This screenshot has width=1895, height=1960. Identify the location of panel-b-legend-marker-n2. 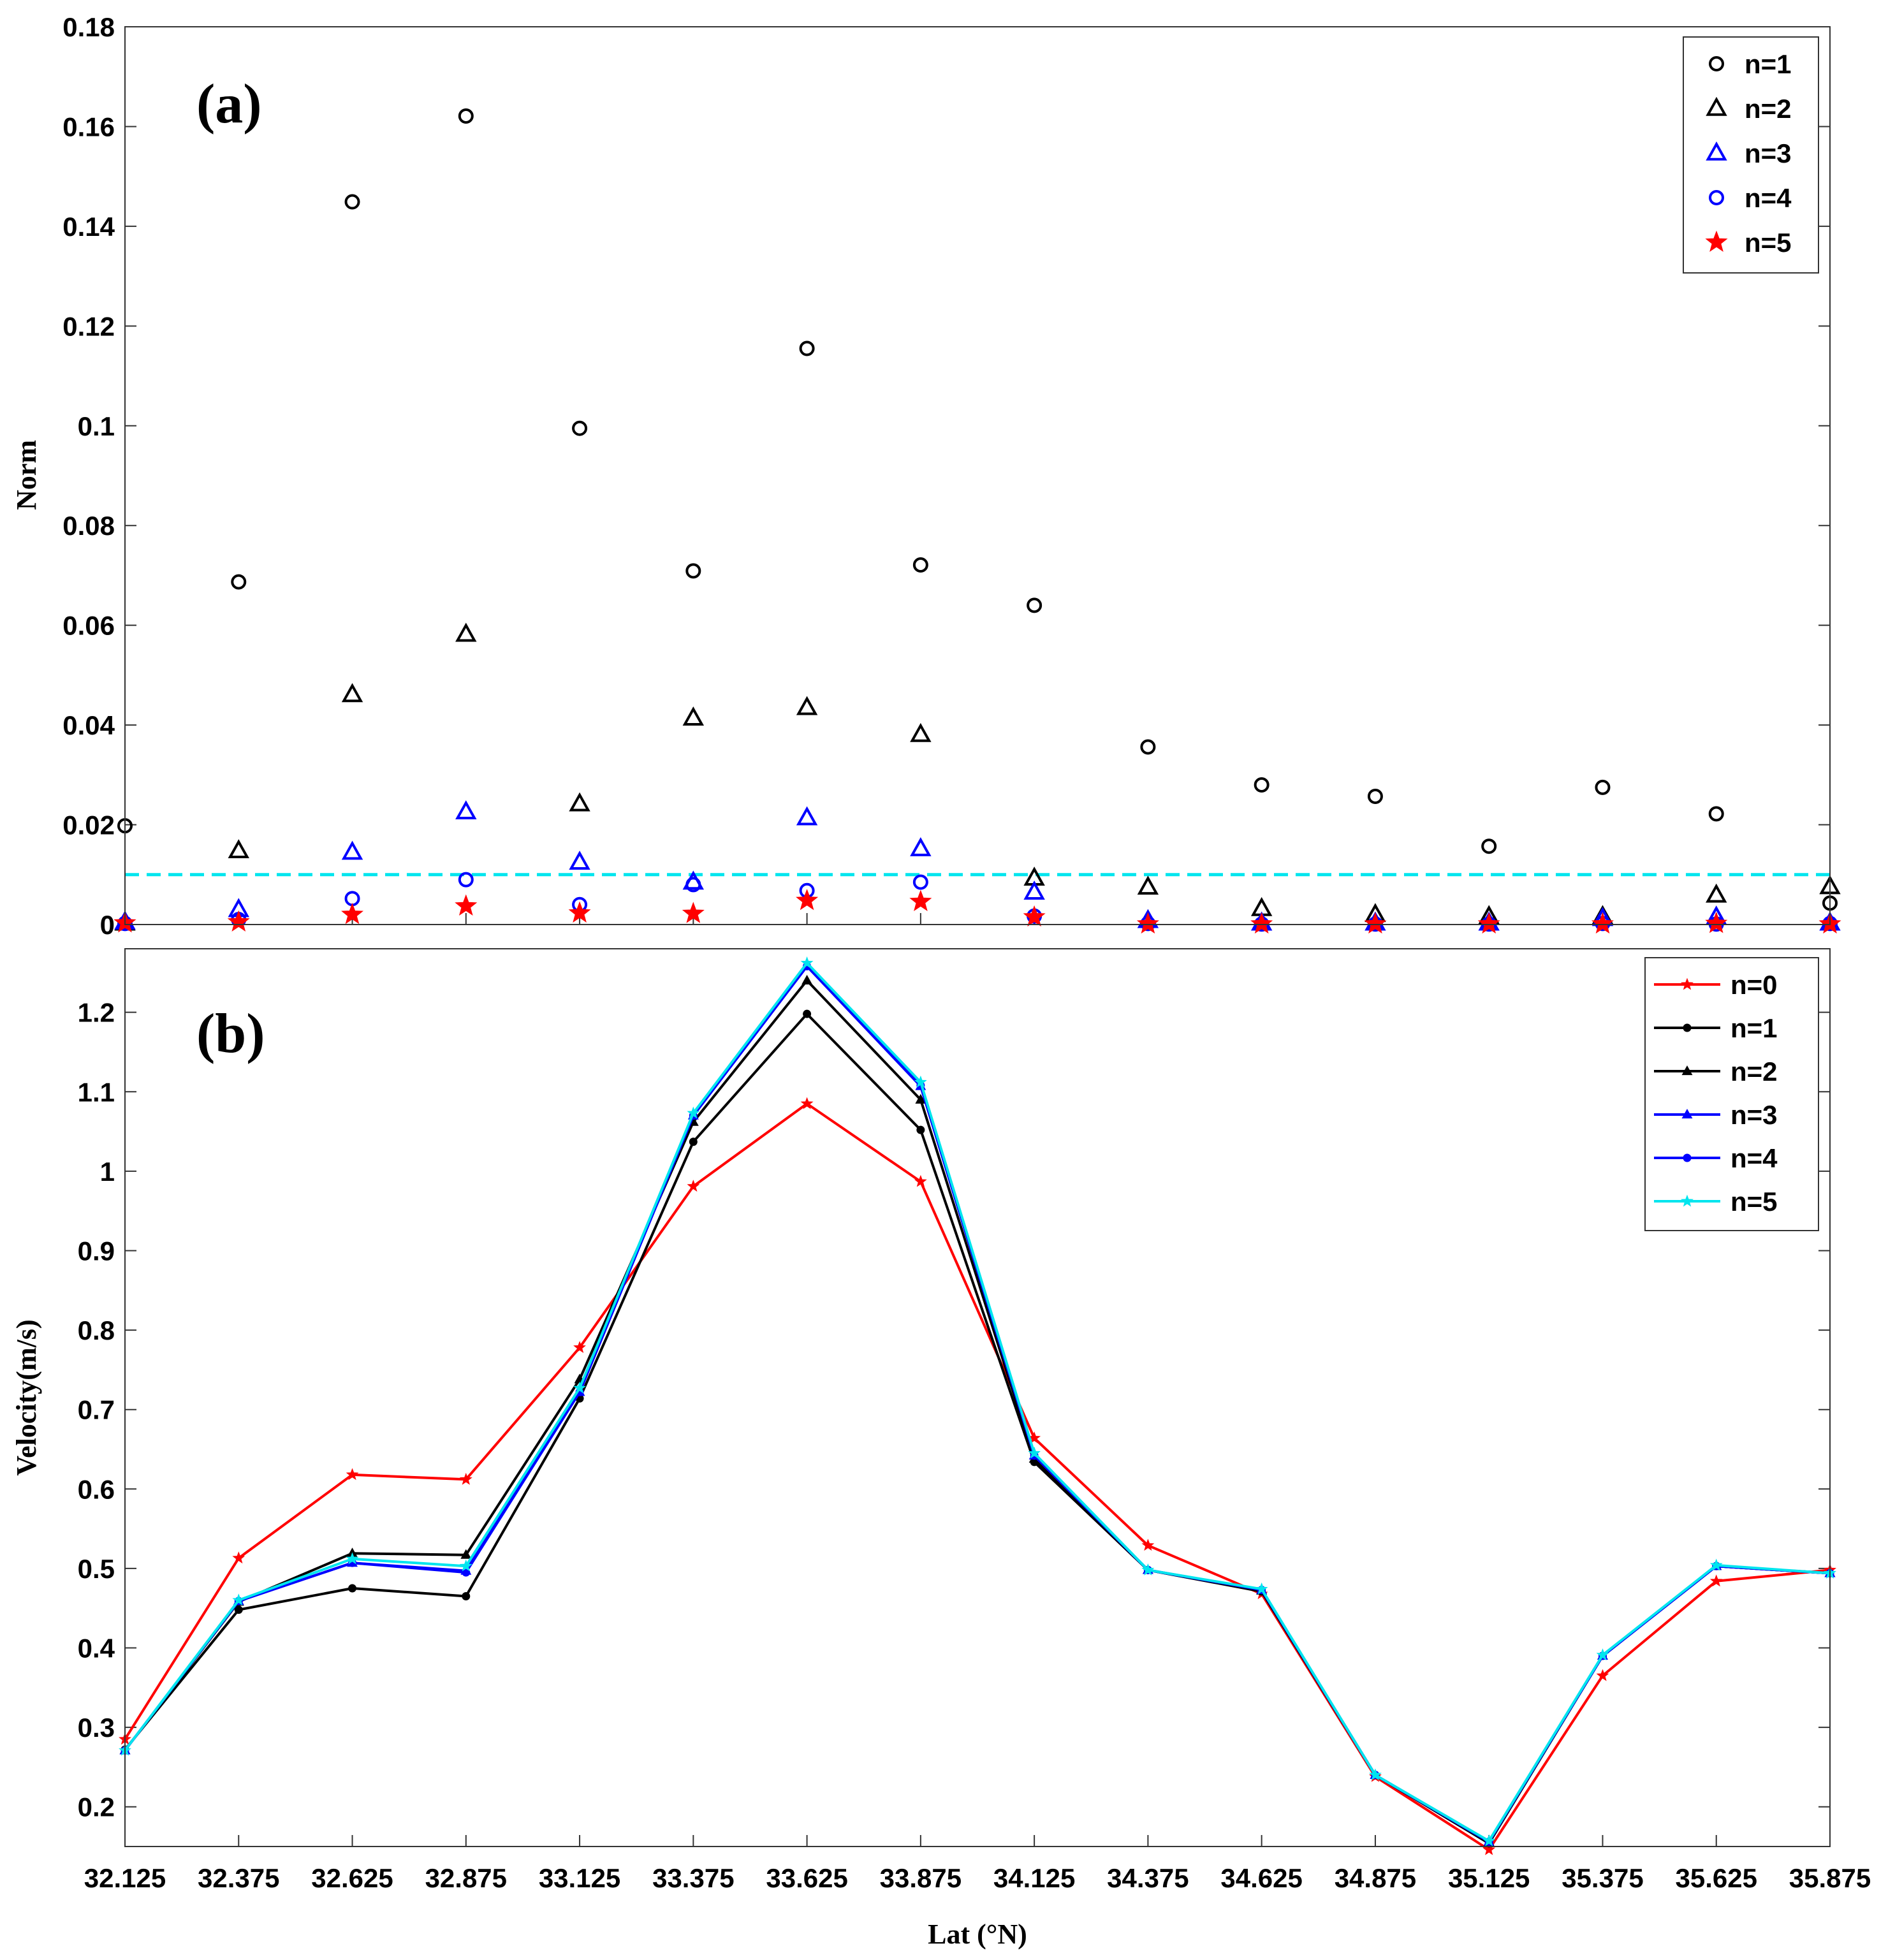
(1687, 1070).